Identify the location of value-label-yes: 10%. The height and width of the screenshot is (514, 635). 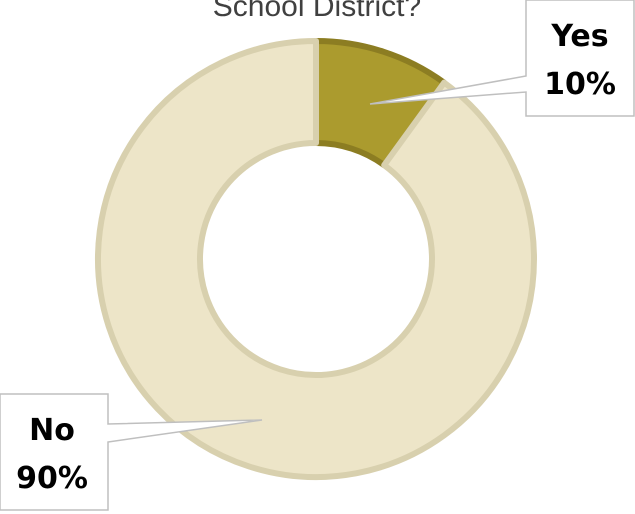
(580, 84).